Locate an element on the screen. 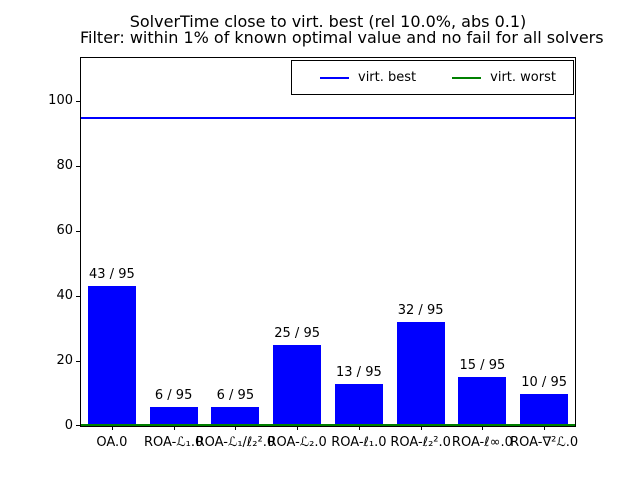 This screenshot has width=640, height=480. bar-value-label: 15 / 95 is located at coordinates (482, 365).